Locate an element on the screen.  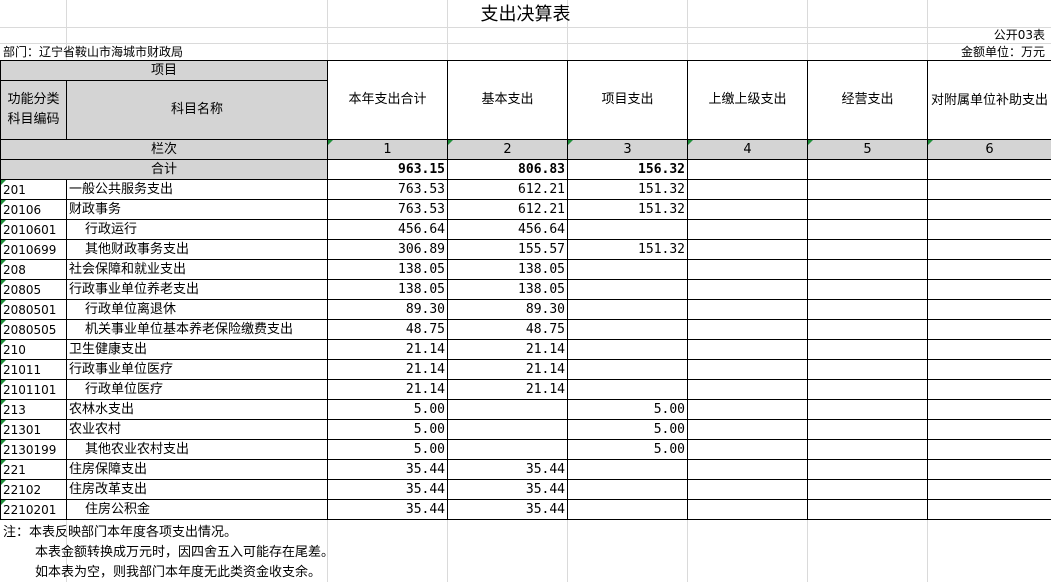
row-cell-basic: 21.14 is located at coordinates (508, 390).